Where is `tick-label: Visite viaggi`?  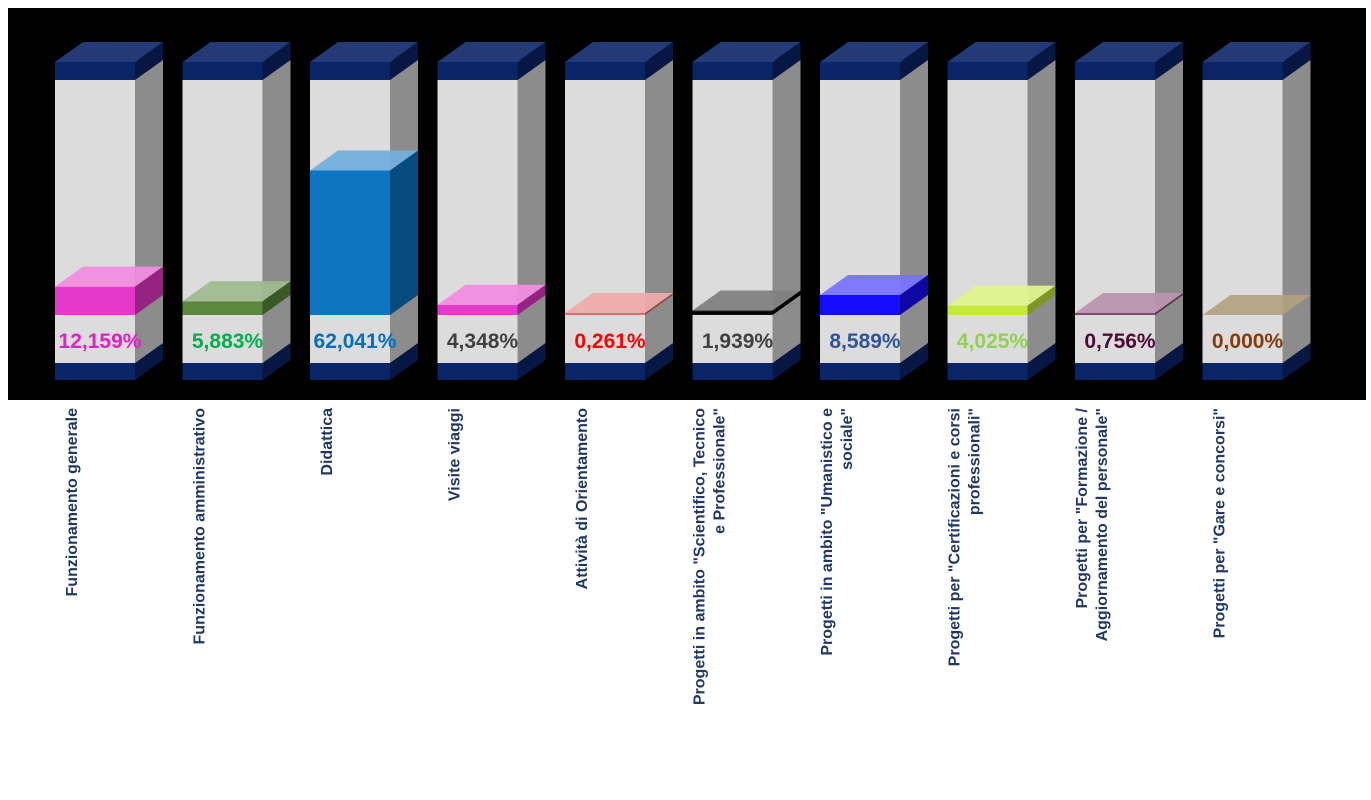
tick-label: Visite viaggi is located at coordinates (455, 454).